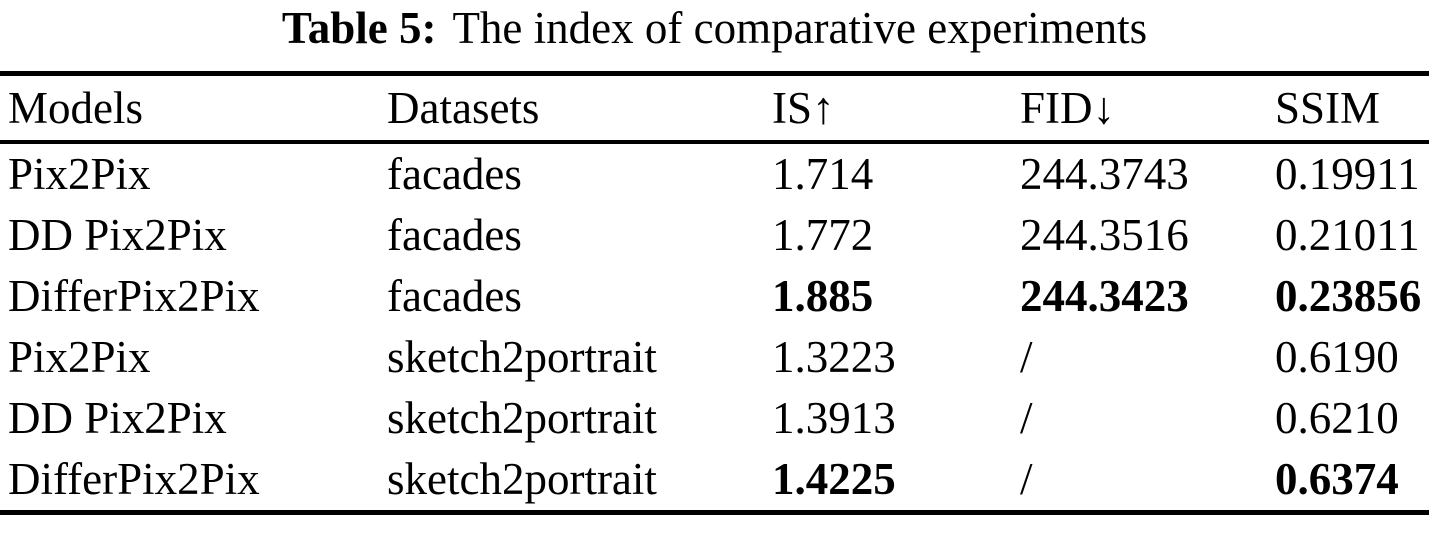 The height and width of the screenshot is (533, 1429). I want to click on cell-3-ssim: 0.6190, so click(1337, 357).